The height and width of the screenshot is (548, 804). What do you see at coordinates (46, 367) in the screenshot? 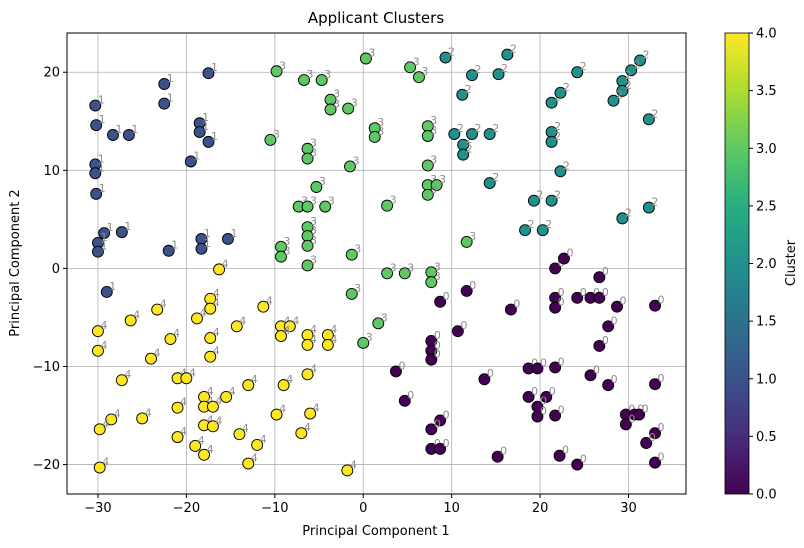
I see `y-tick-label: −10` at bounding box center [46, 367].